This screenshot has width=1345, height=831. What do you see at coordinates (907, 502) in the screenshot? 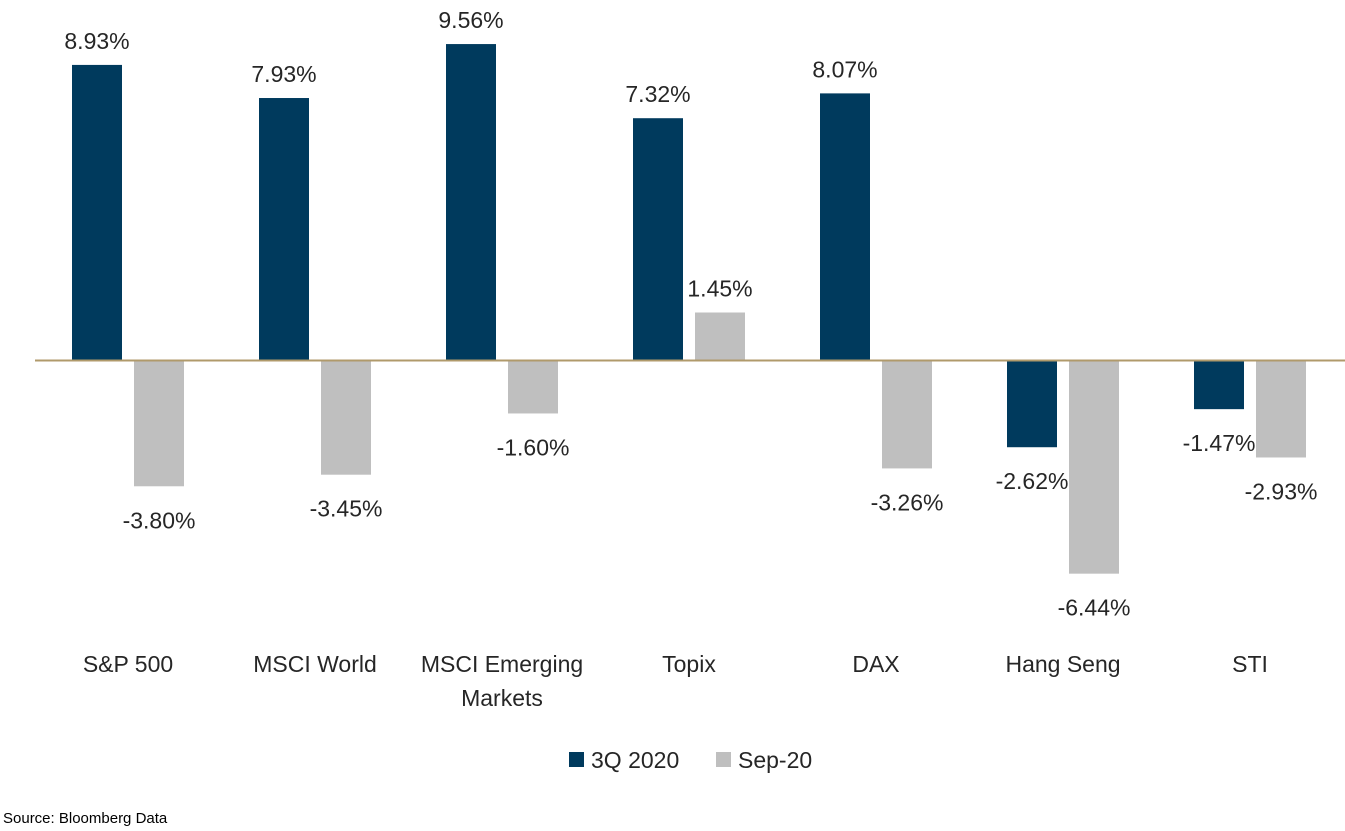
I see `data-label: -3.26%` at bounding box center [907, 502].